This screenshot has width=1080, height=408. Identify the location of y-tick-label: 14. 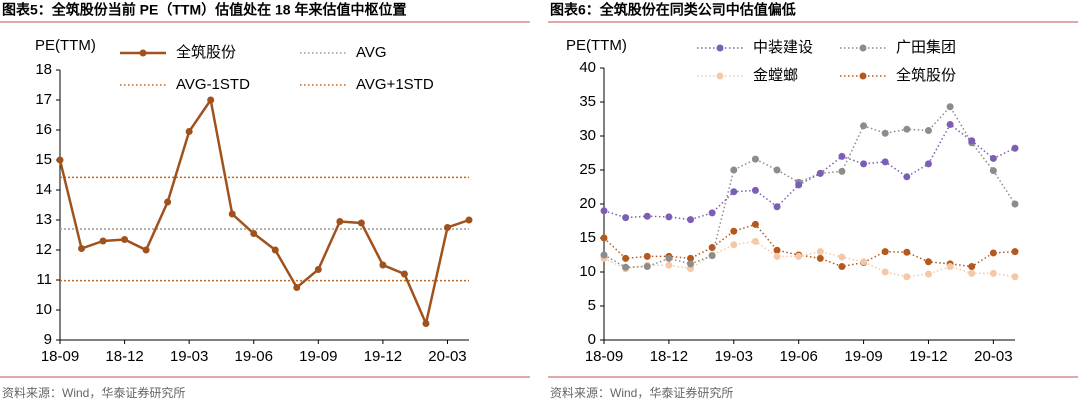
(43, 189).